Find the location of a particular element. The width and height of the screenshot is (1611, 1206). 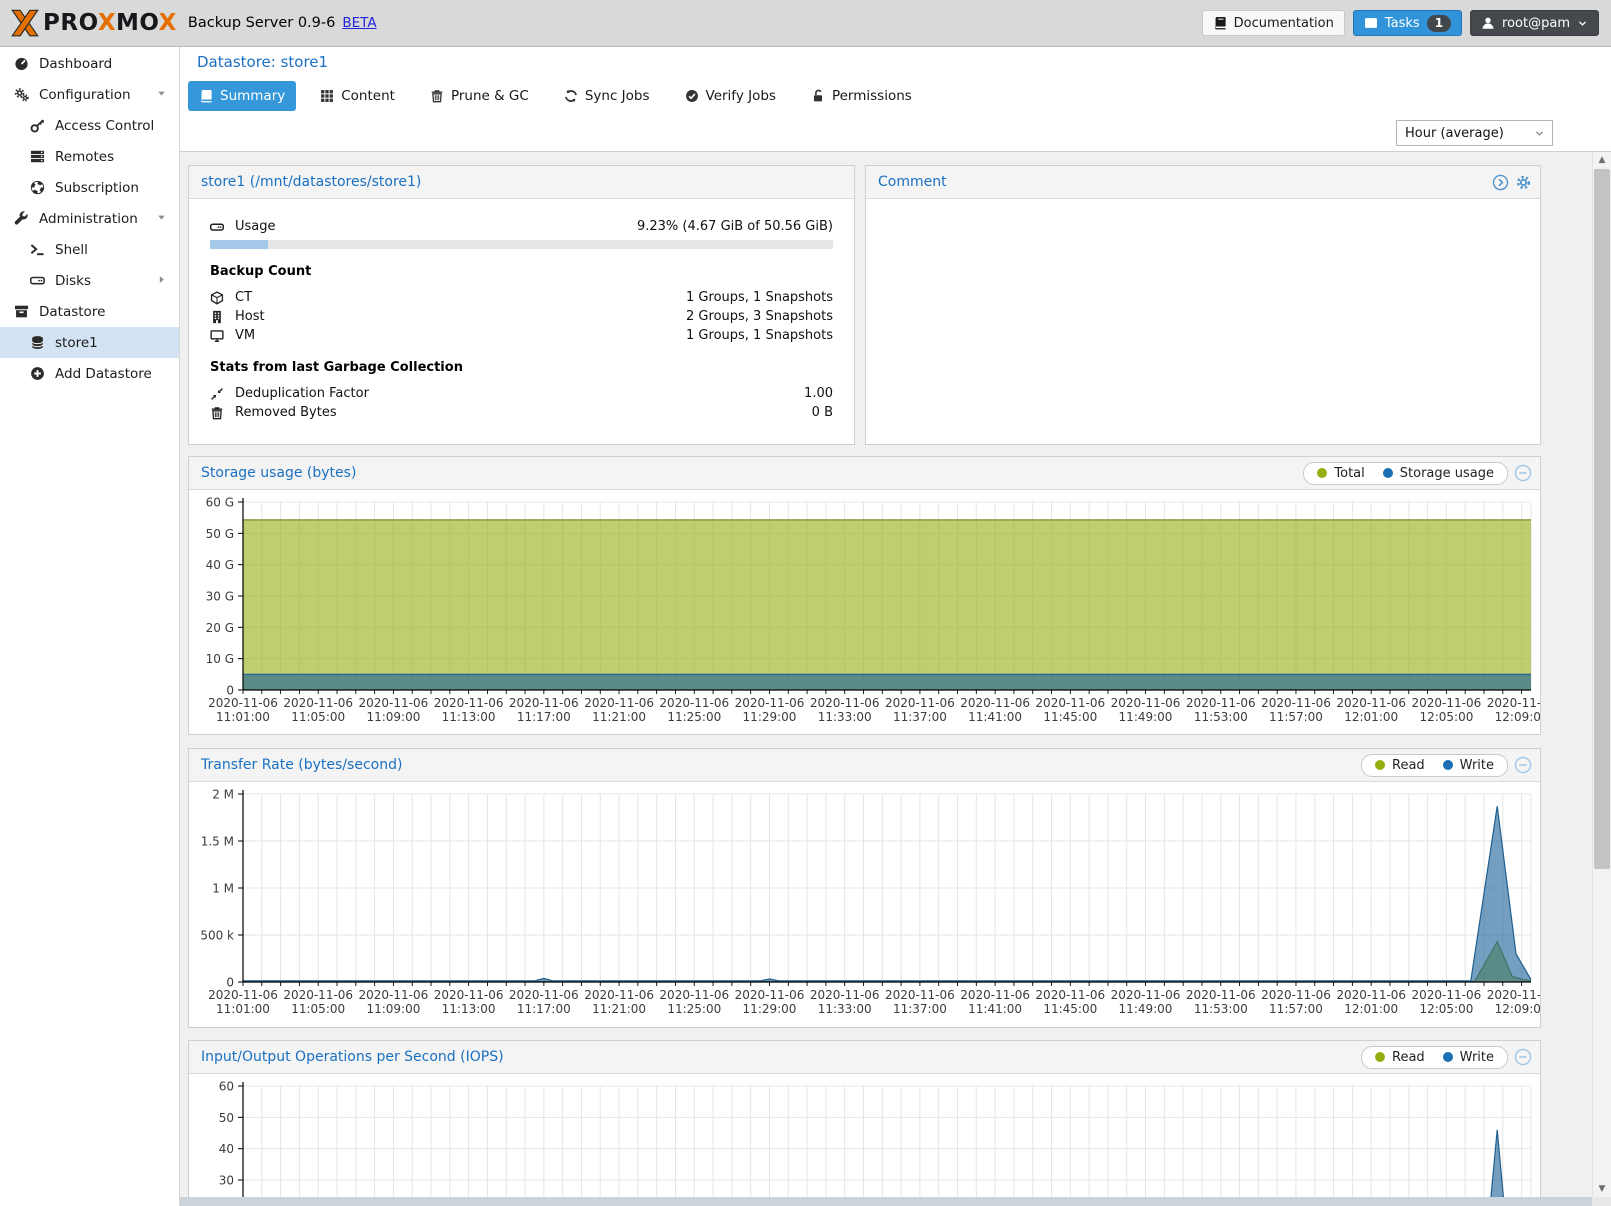

svg-text: 11:53:00 is located at coordinates (1221, 1009).